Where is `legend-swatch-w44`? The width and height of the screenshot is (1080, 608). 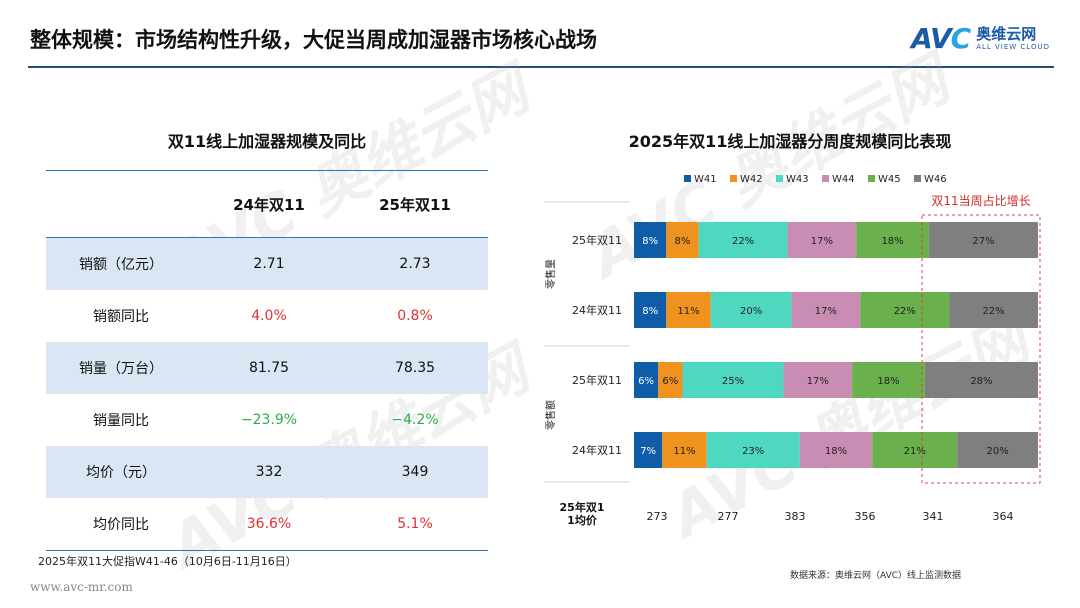 legend-swatch-w44 is located at coordinates (825, 178).